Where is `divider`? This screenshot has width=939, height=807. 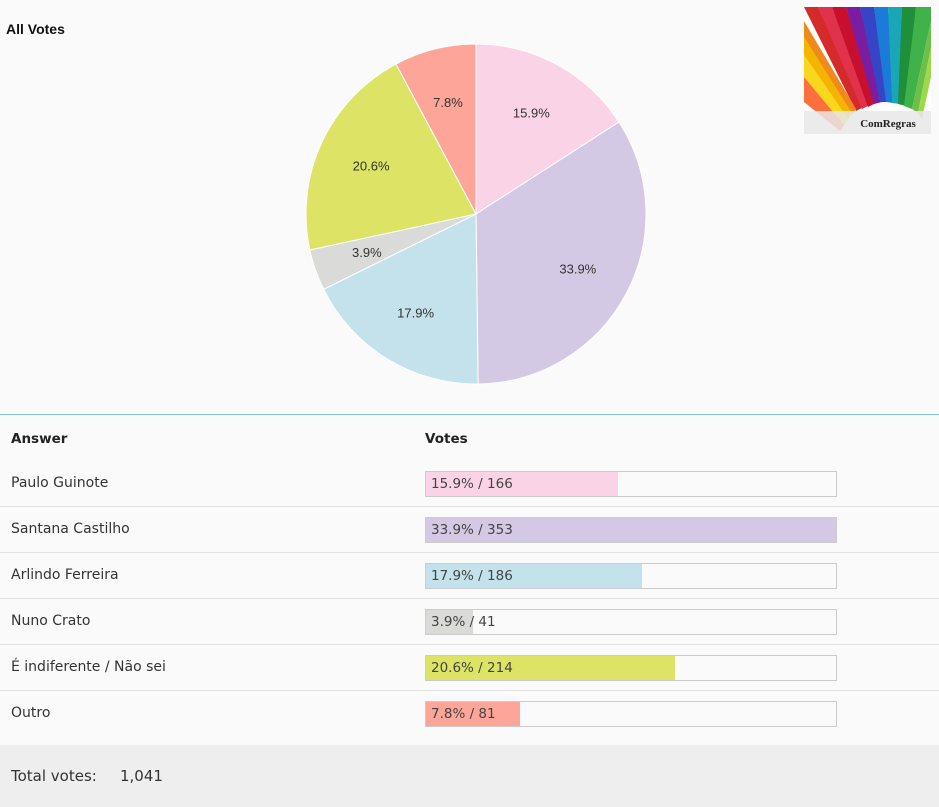
divider is located at coordinates (469, 414).